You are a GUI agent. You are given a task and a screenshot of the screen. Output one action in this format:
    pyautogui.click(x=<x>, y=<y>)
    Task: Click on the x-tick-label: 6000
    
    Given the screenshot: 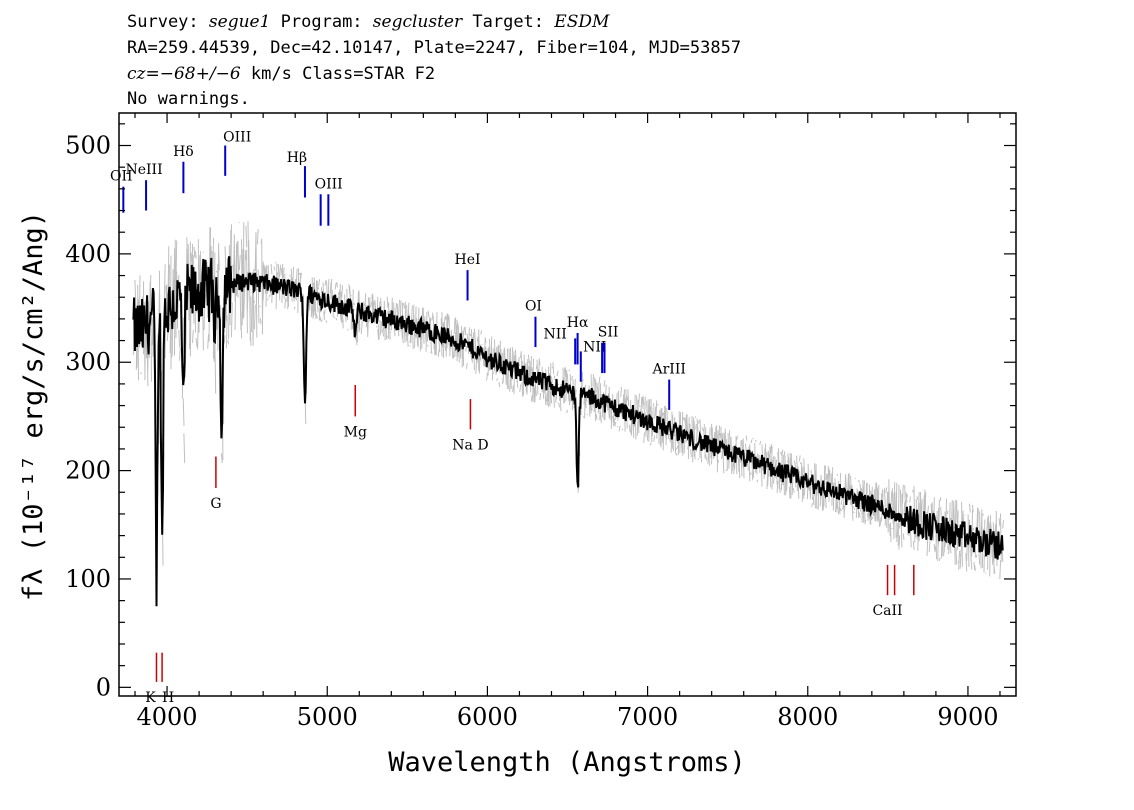 What is the action you would take?
    pyautogui.click(x=487, y=717)
    